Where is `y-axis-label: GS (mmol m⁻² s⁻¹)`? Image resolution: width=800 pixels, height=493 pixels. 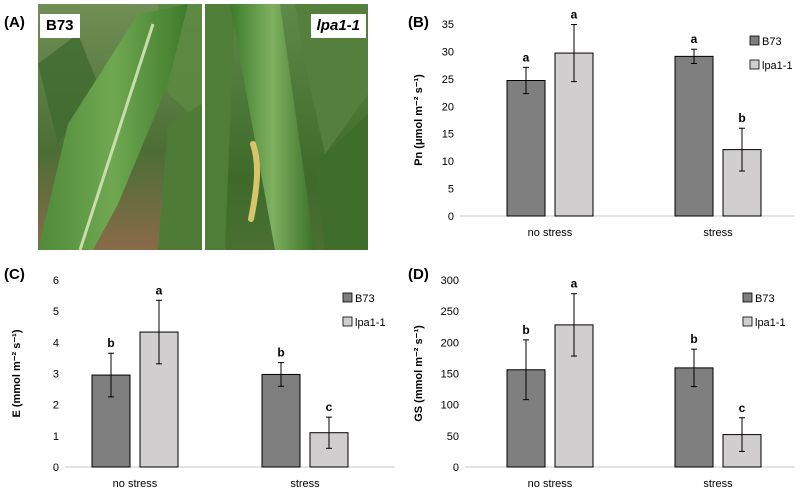 y-axis-label: GS (mmol m⁻² s⁻¹) is located at coordinates (419, 373).